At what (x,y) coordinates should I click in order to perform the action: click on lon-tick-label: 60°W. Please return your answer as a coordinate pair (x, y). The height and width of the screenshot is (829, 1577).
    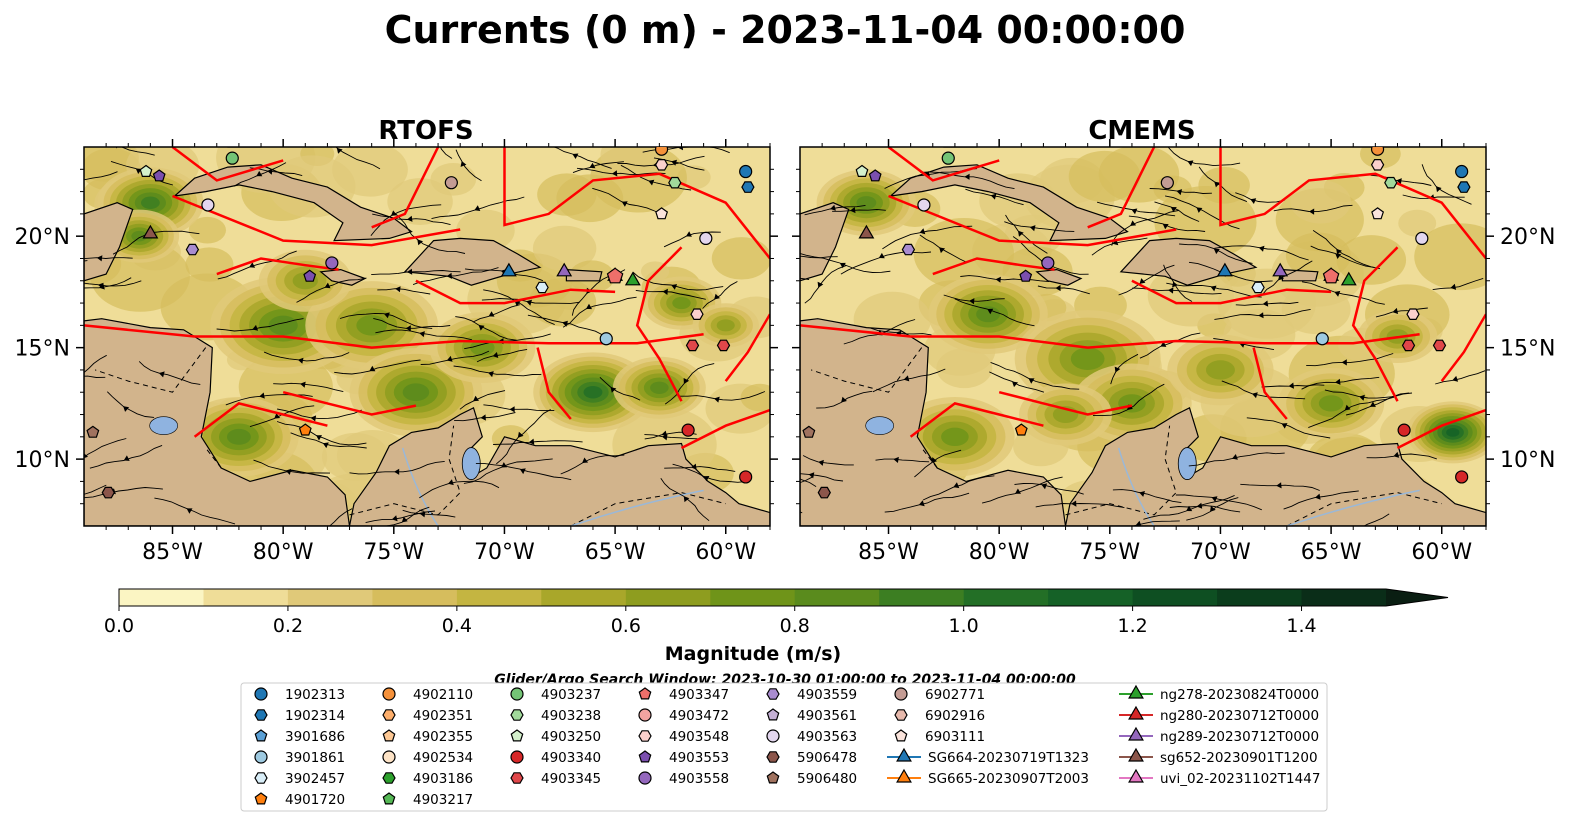
    Looking at the image, I should click on (725, 552).